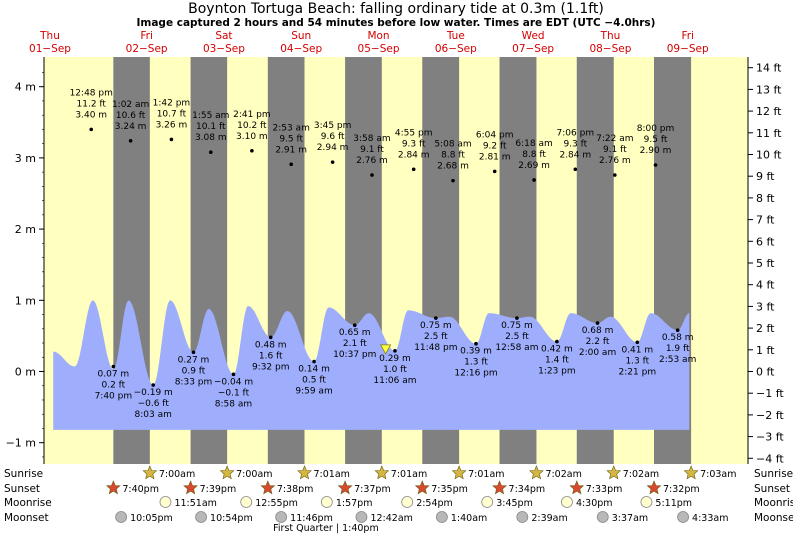  What do you see at coordinates (233, 382) in the screenshot?
I see `low-tide-label: −0.04 m` at bounding box center [233, 382].